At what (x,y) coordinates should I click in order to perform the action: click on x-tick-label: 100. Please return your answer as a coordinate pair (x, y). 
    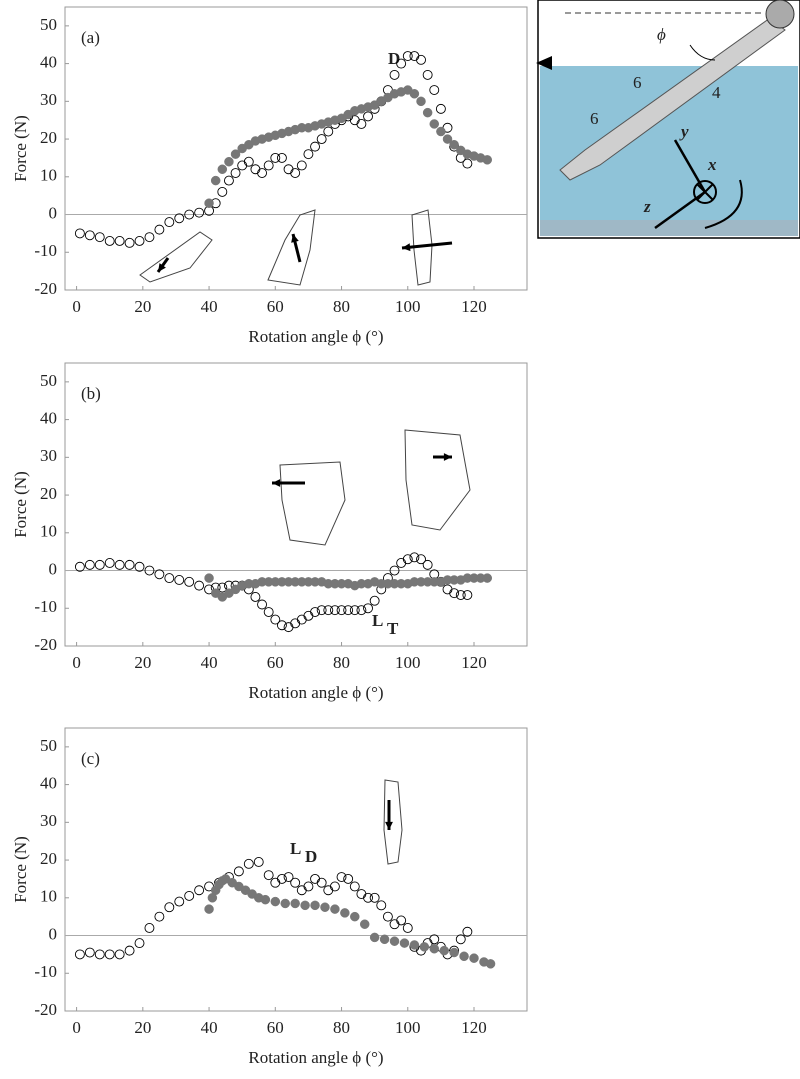
    Looking at the image, I should click on (408, 662).